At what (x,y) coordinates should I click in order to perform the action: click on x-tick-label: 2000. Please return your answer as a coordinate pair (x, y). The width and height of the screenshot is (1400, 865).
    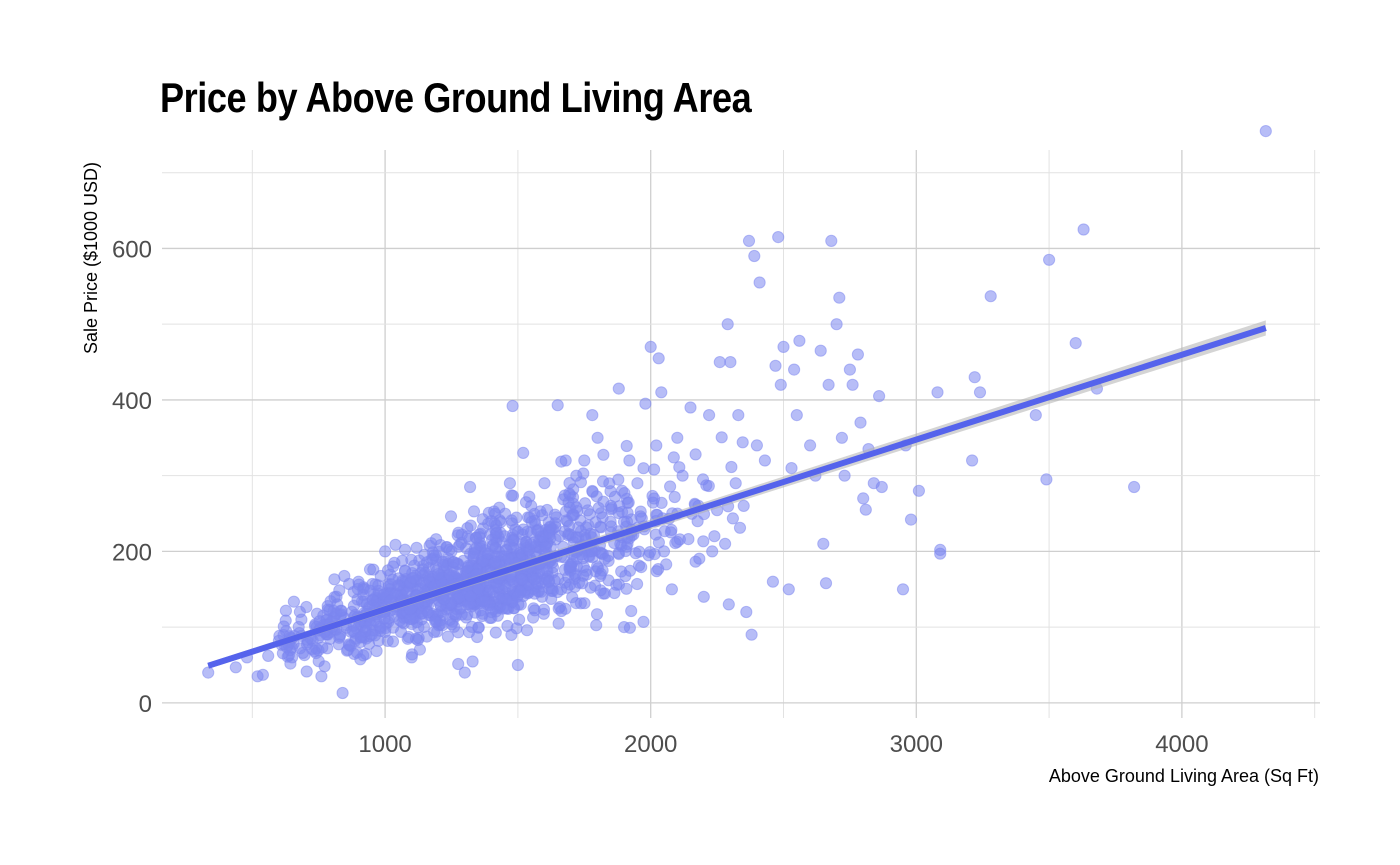
    Looking at the image, I should click on (650, 744).